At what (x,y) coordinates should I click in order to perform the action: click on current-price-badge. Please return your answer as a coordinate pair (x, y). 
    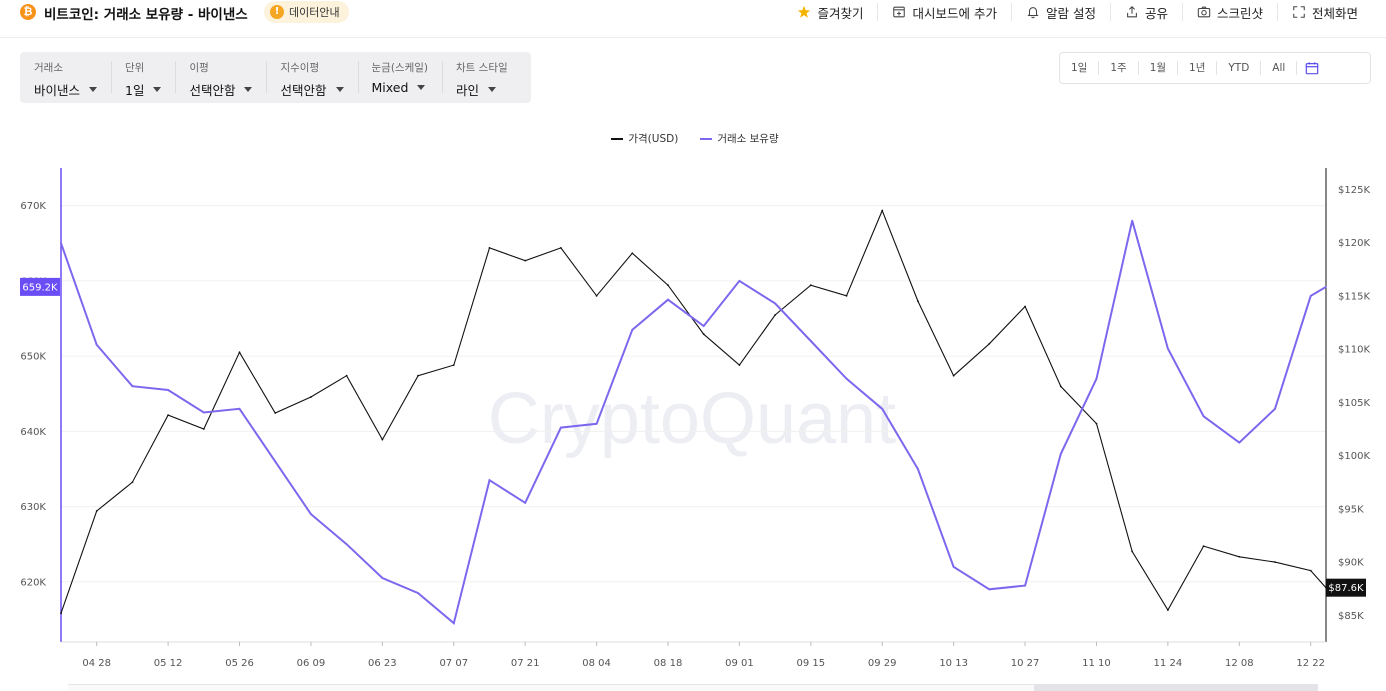
    Looking at the image, I should click on (1346, 587).